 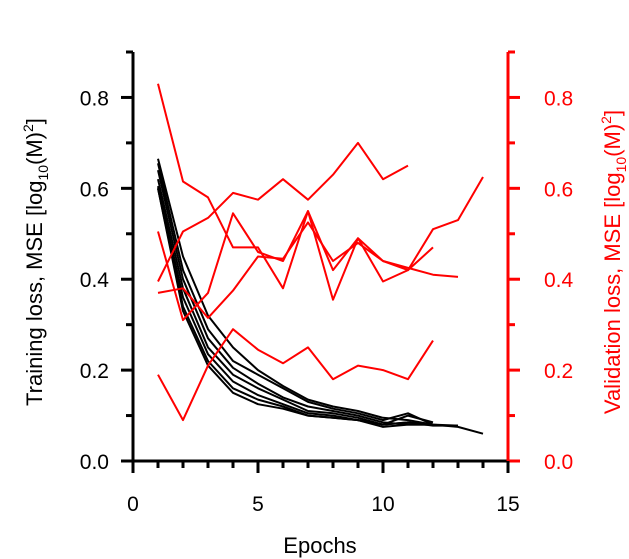 I want to click on x-tick-label: 15, so click(x=507, y=504).